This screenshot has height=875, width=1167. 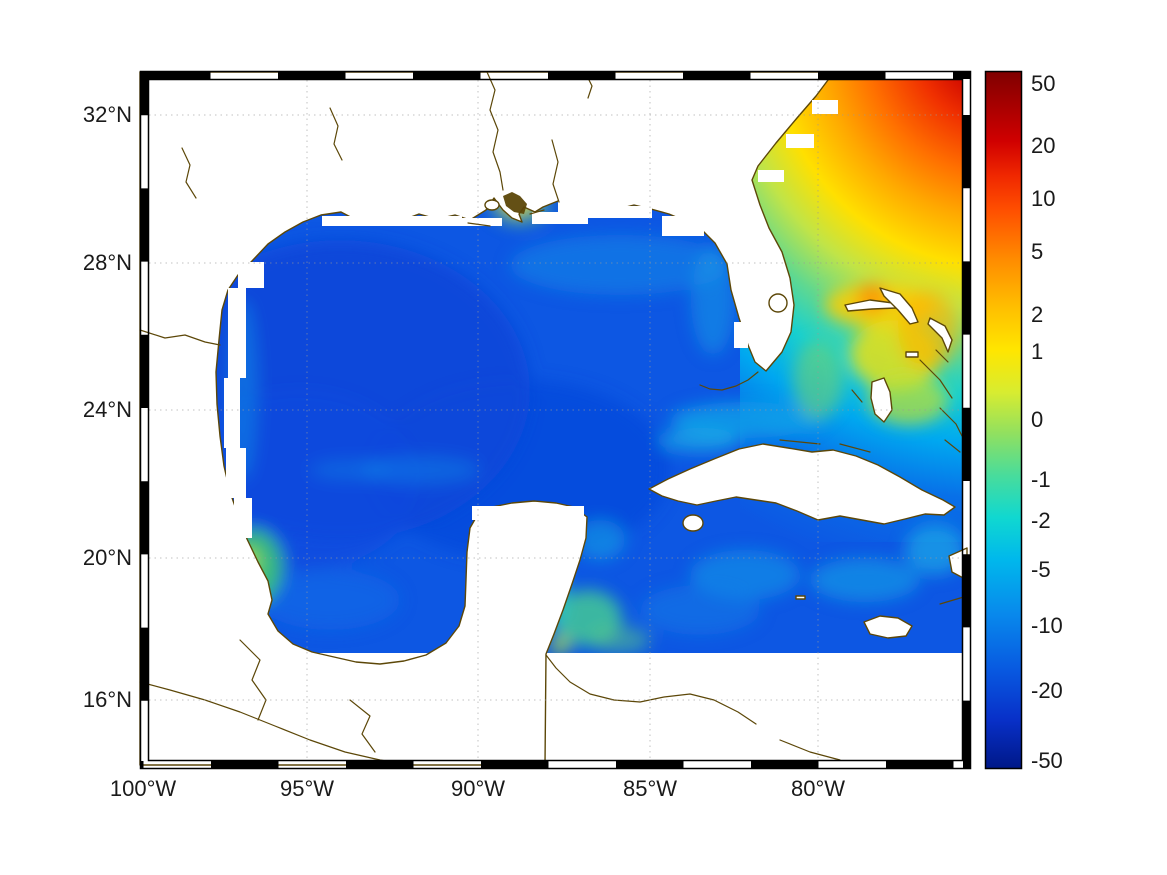 I want to click on lake-okeechobee, so click(x=778, y=303).